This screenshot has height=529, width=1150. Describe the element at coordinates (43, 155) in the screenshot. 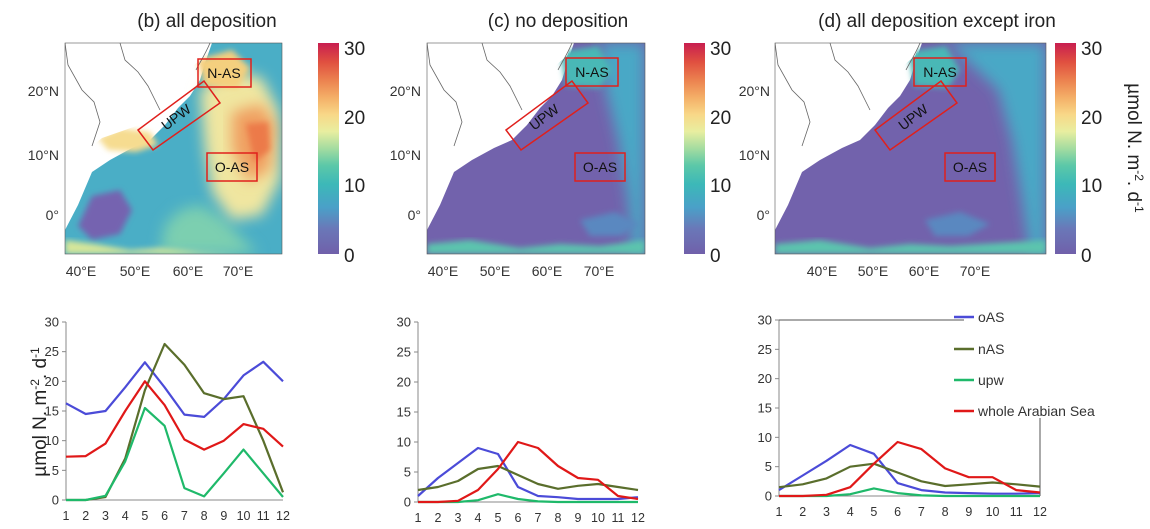

I see `lat-label: 10°N` at that location.